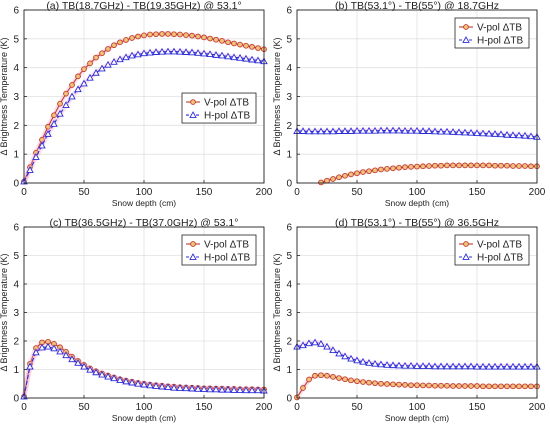  I want to click on chart-title: (a) TB(18.7GHz) - TB(19.35GHz) @ 53.1°, so click(143, 6).